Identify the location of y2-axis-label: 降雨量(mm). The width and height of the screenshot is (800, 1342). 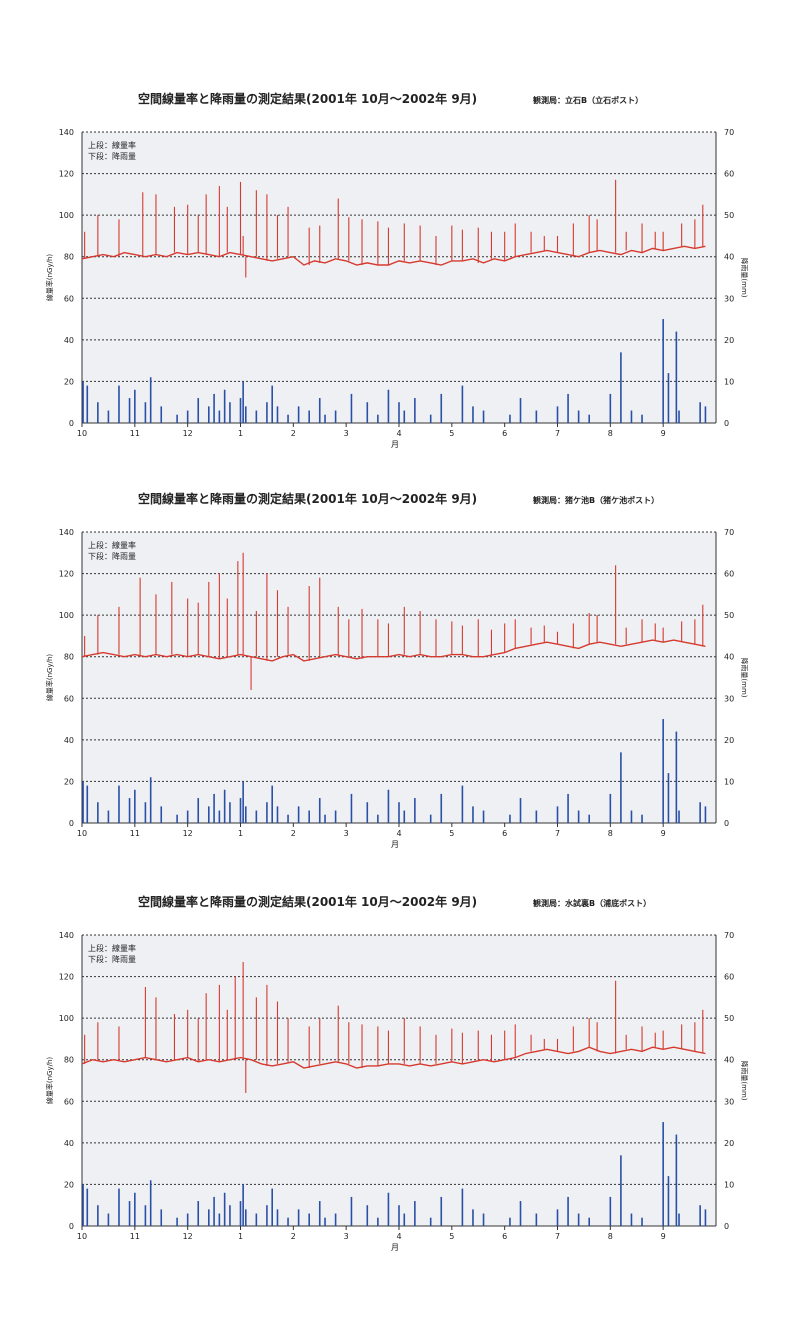
(744, 1080).